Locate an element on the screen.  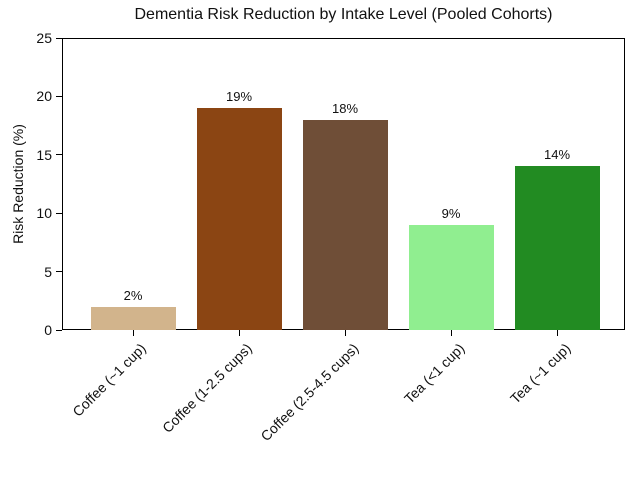
y-axis-label: Risk Reduction (%) is located at coordinates (18, 184).